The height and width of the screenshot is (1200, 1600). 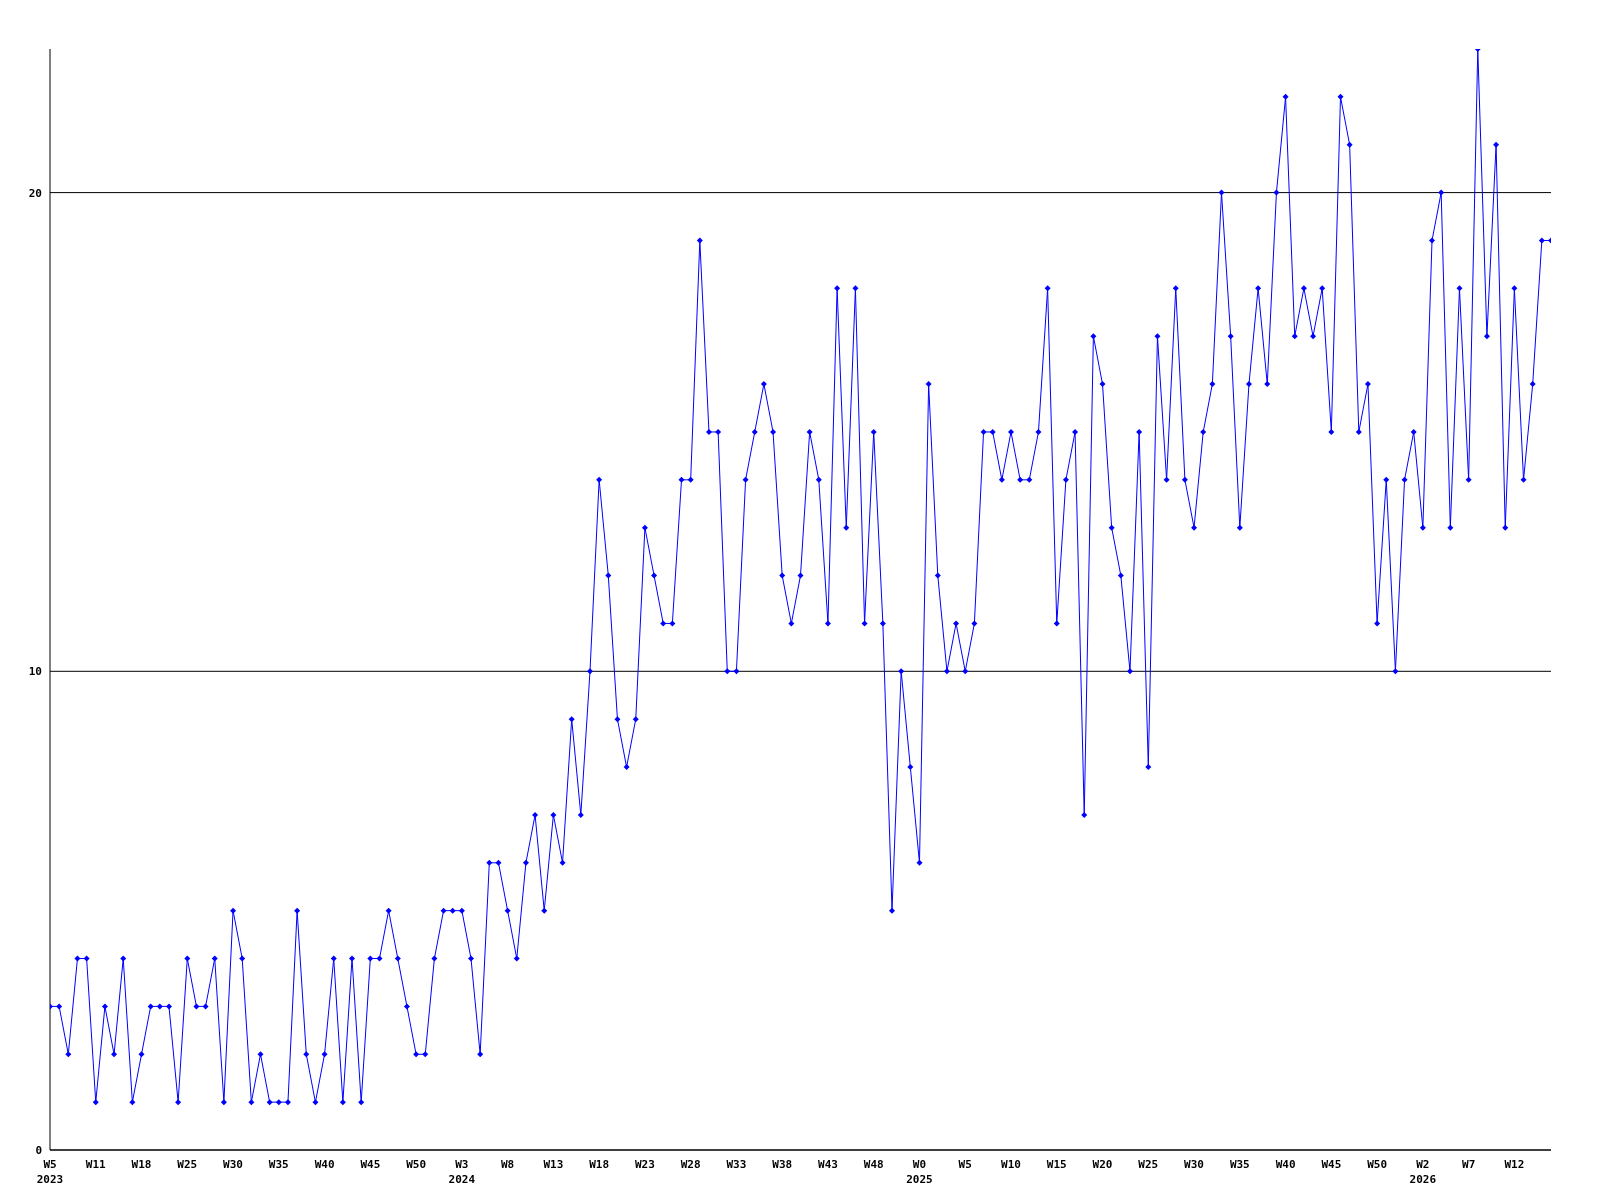 What do you see at coordinates (782, 1164) in the screenshot?
I see `x-tick-label: W38` at bounding box center [782, 1164].